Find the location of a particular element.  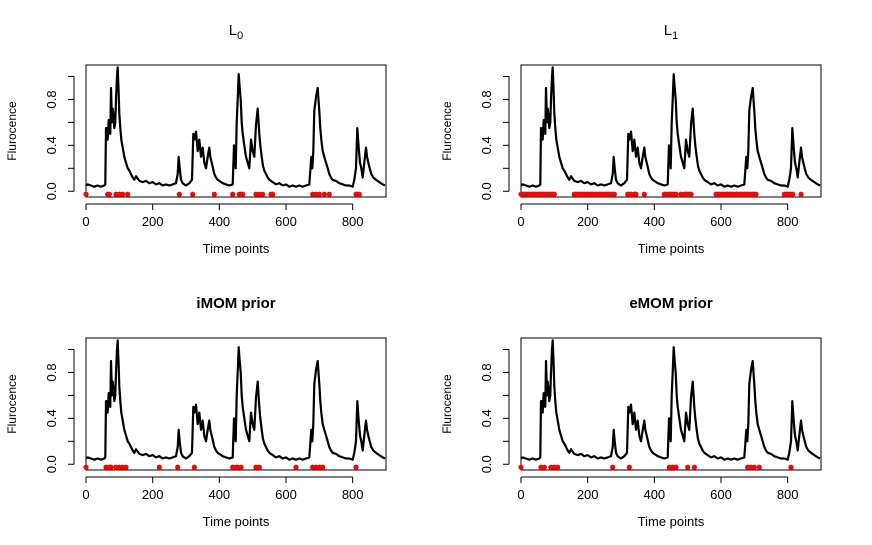

chart-title: iMOM prior is located at coordinates (235, 303).